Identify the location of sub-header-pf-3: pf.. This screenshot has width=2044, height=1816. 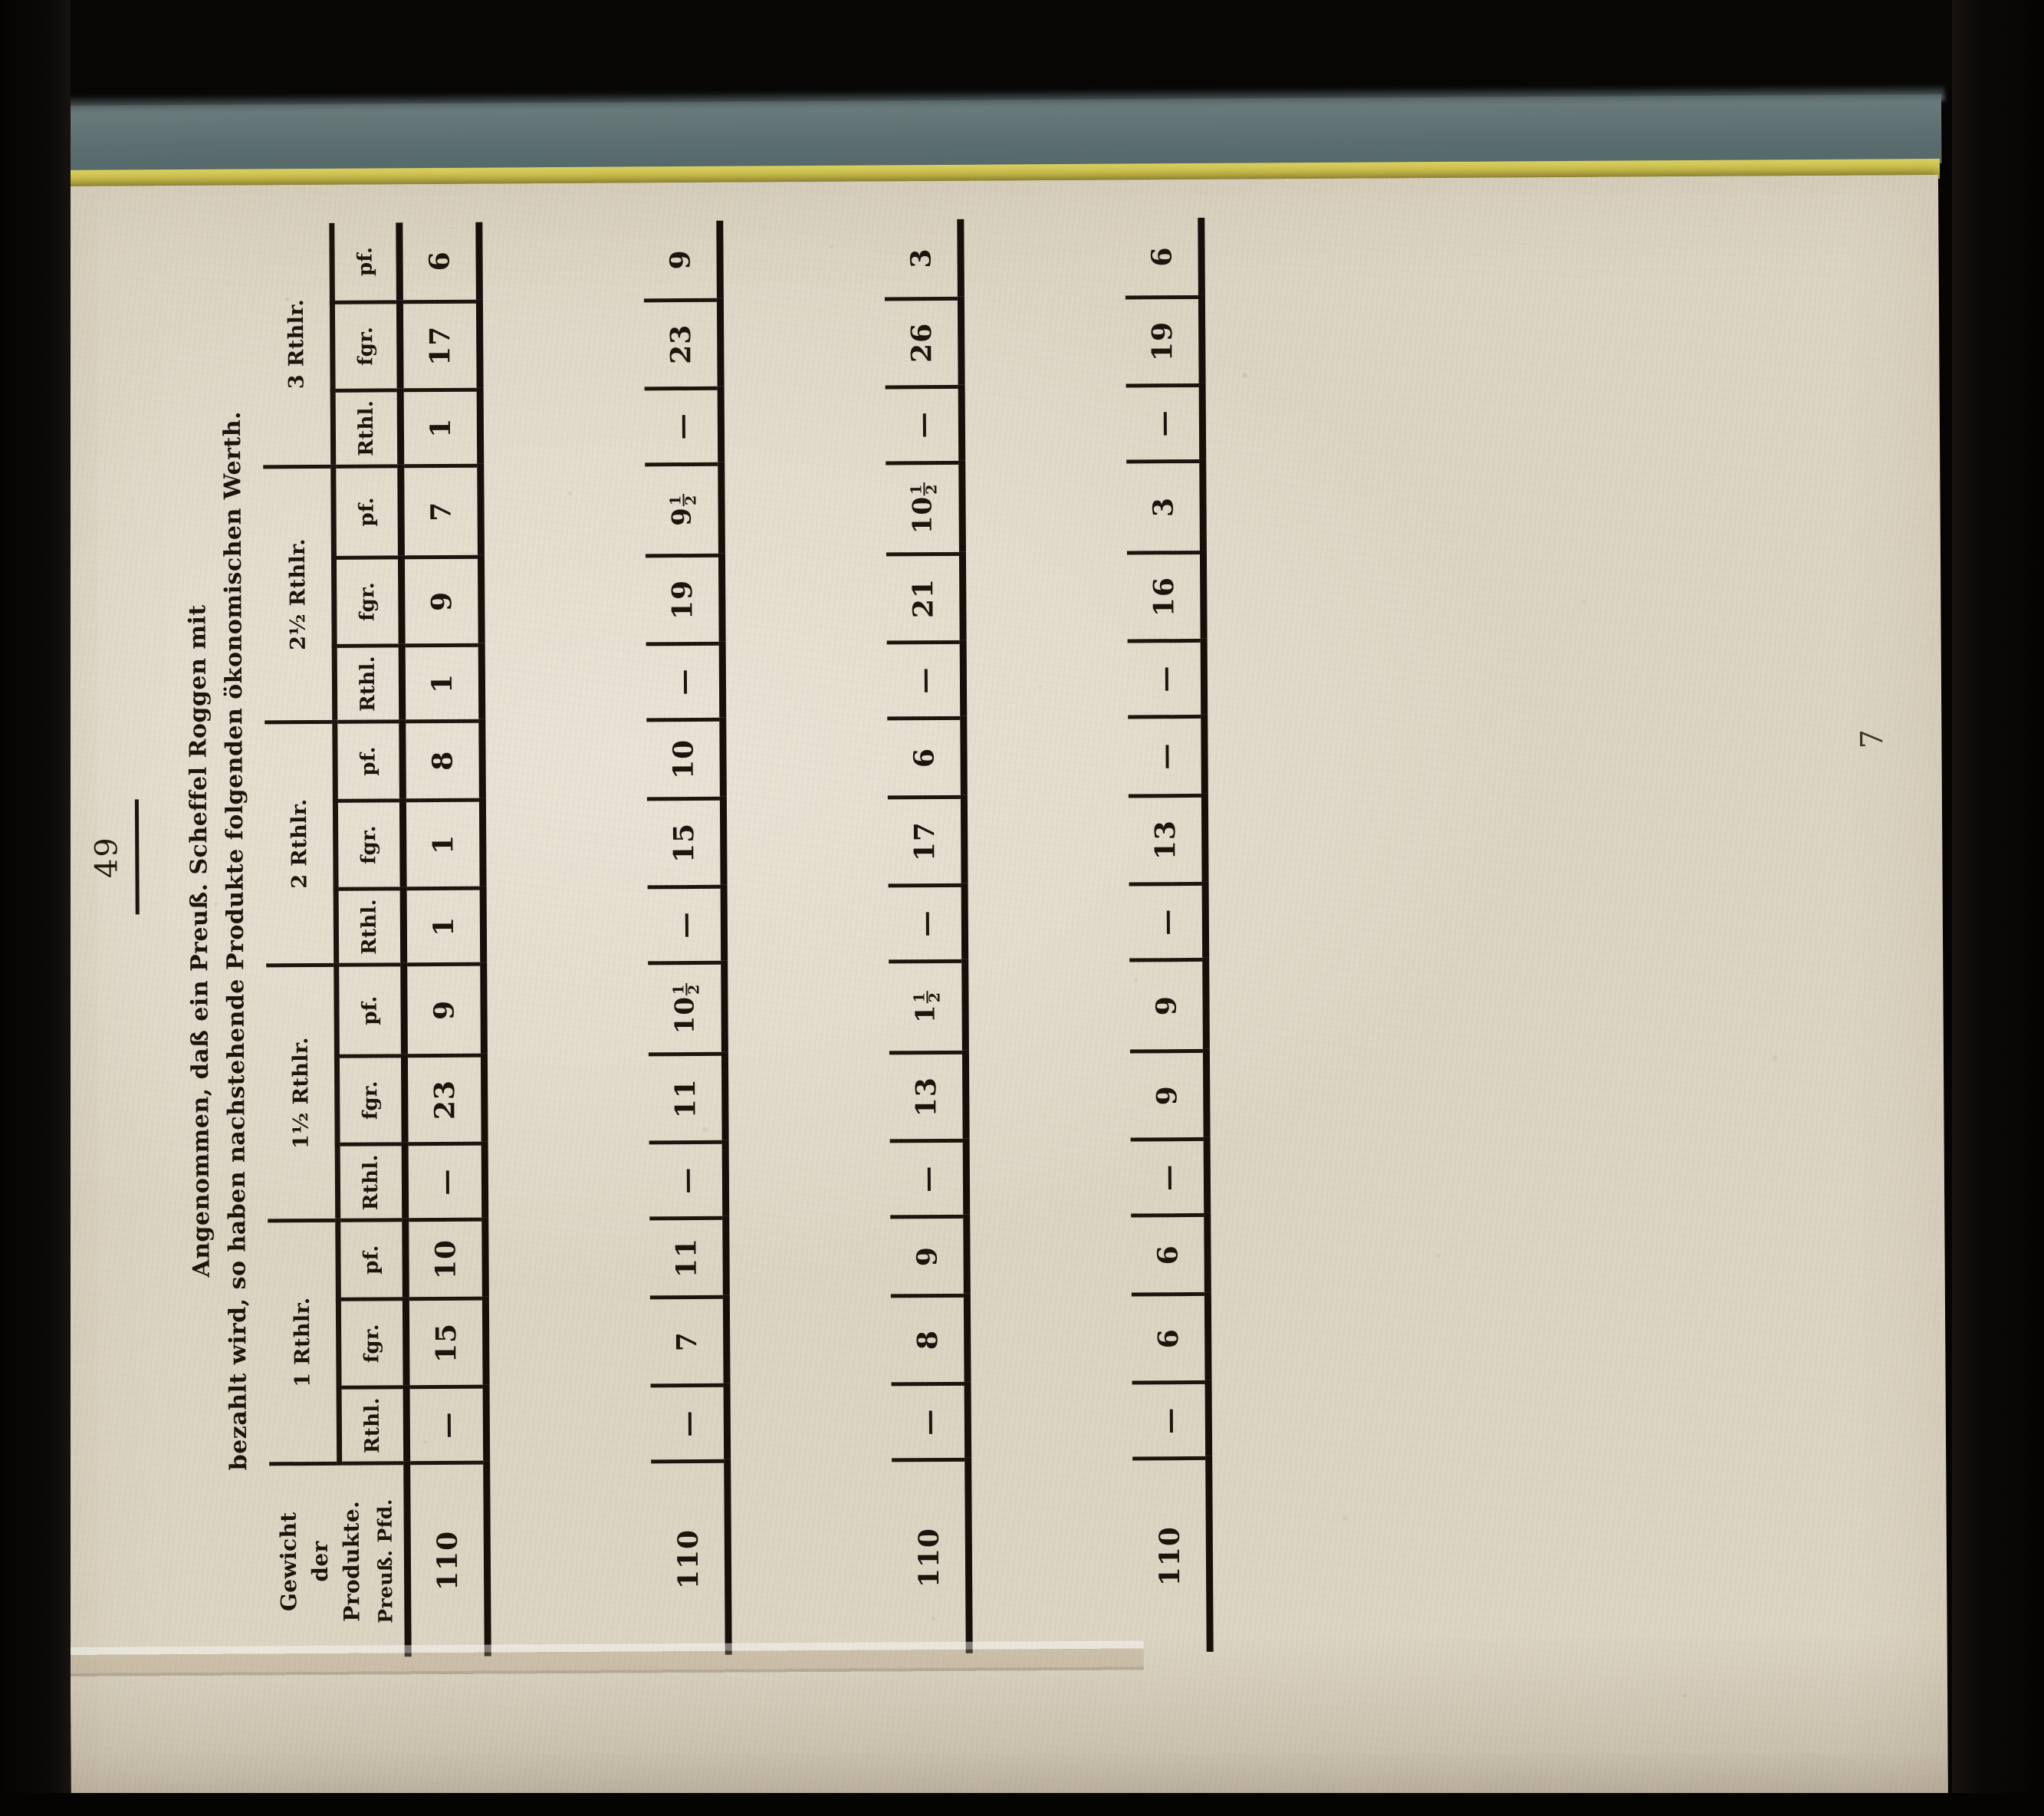
(368, 761).